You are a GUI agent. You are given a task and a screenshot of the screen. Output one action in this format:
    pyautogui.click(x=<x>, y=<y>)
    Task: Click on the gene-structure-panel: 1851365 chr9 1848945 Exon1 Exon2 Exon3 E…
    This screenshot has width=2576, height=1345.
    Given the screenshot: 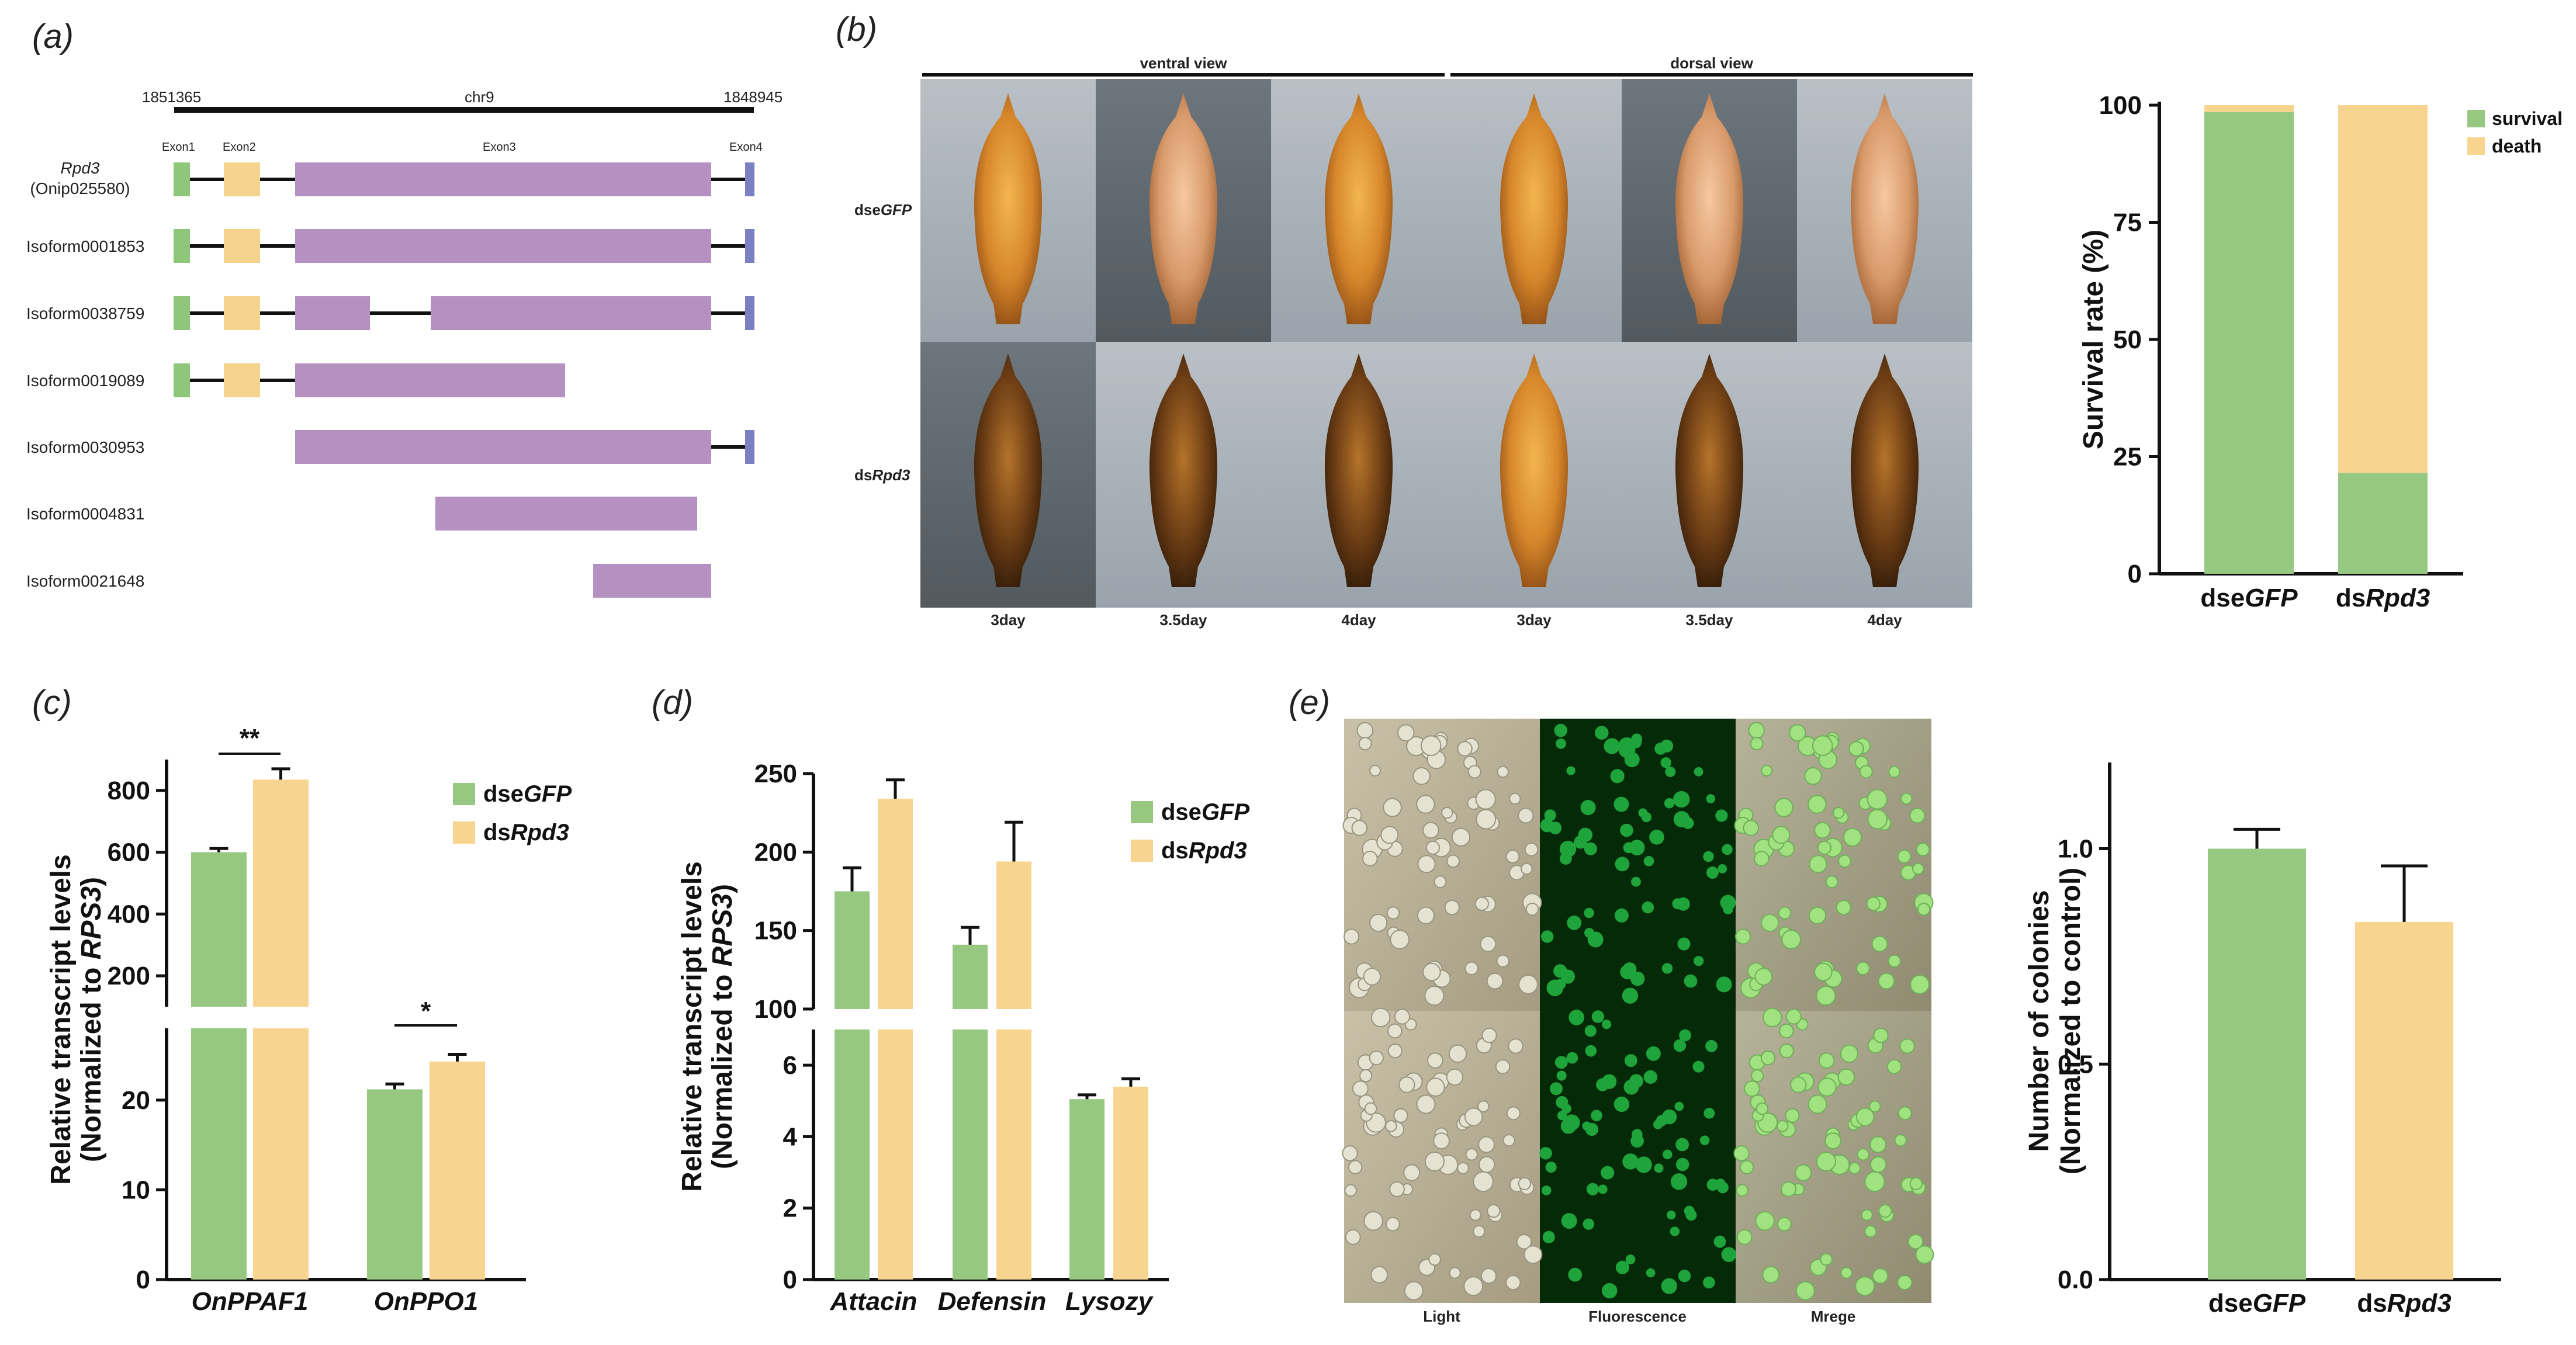 What is the action you would take?
    pyautogui.click(x=404, y=343)
    